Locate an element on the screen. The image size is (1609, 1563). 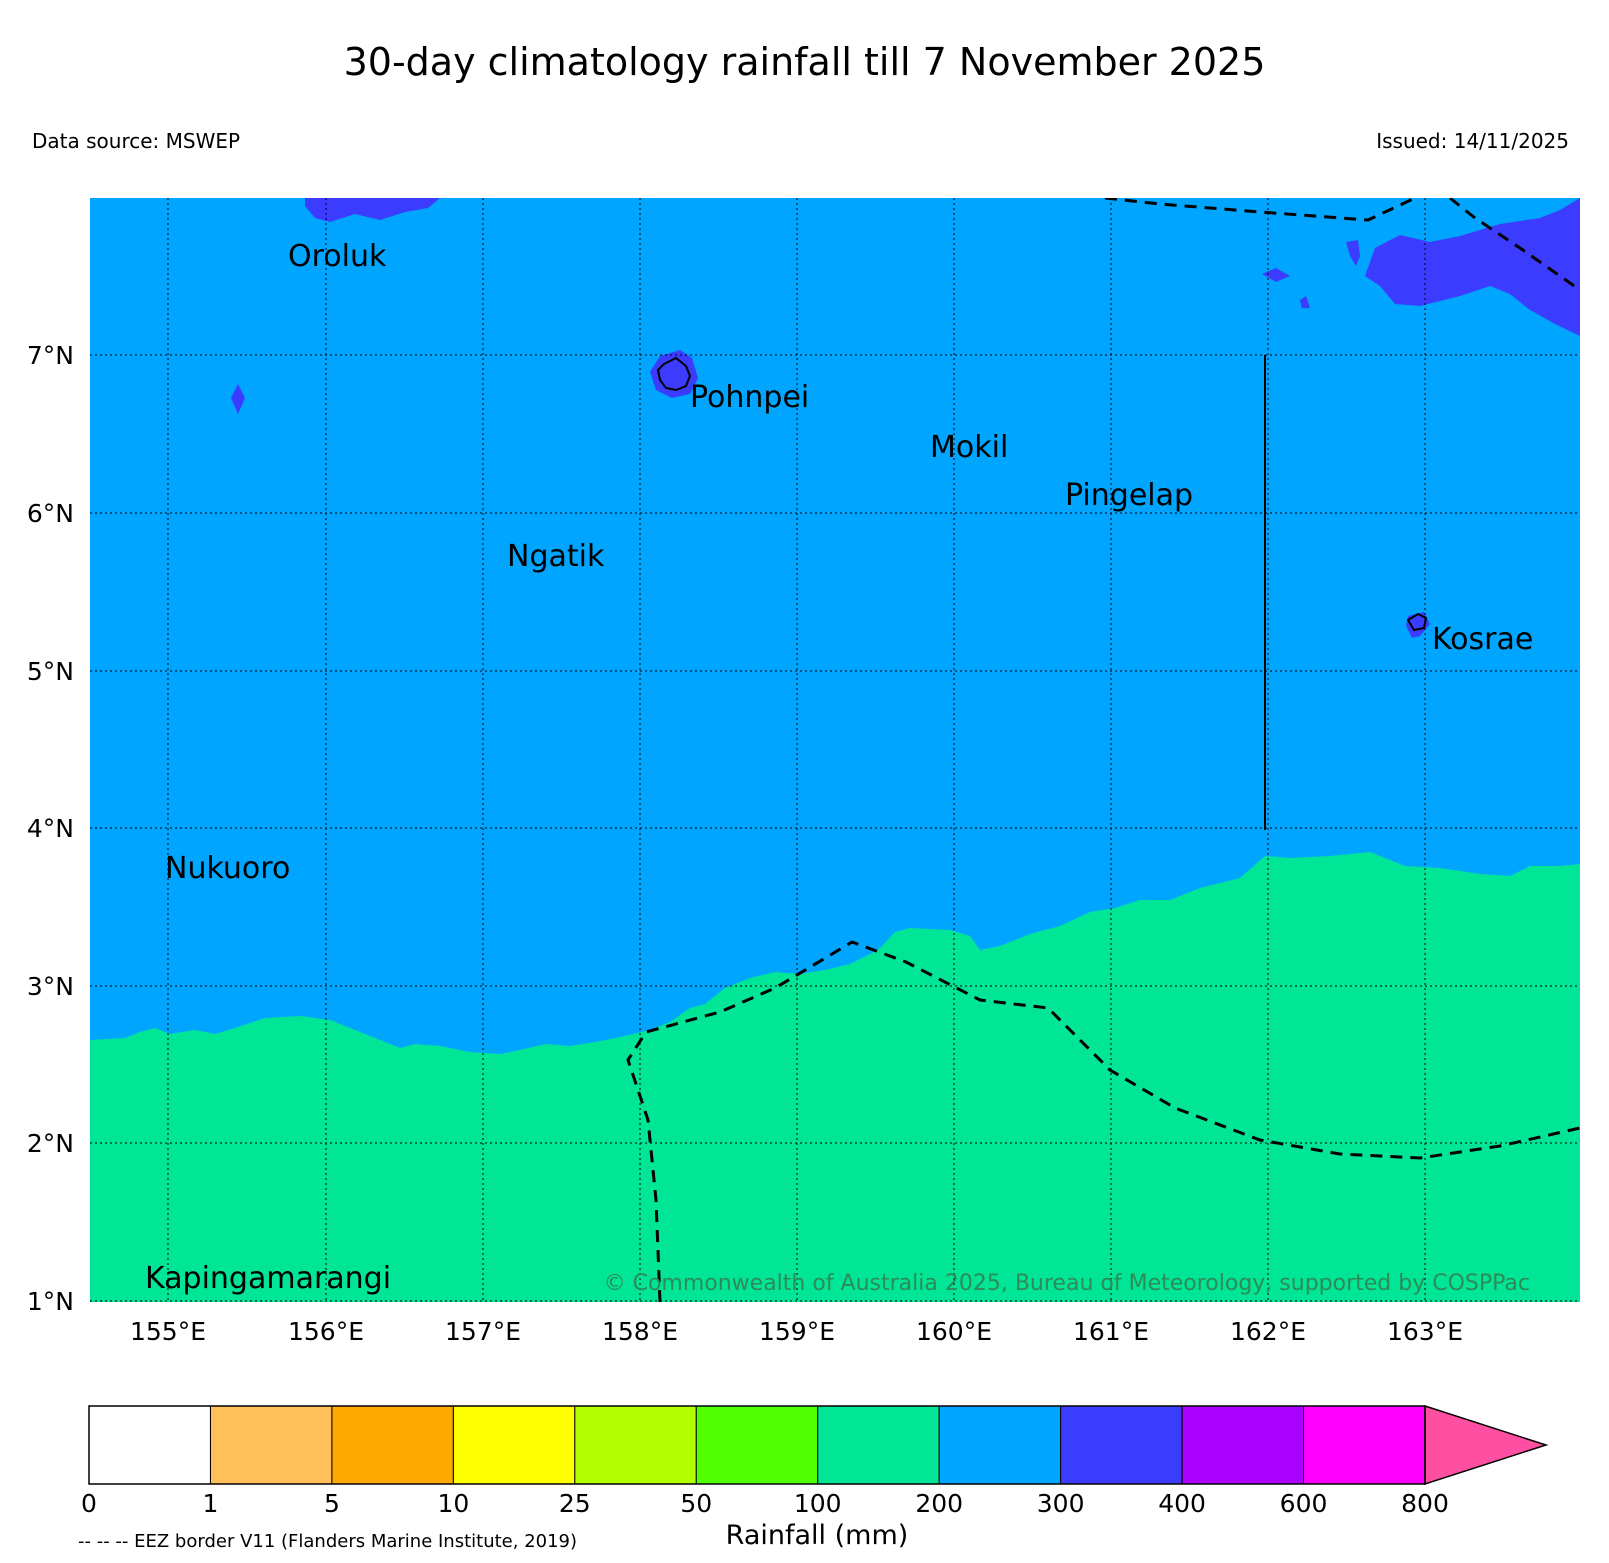
colorbar-tick-label: 50 is located at coordinates (696, 1503).